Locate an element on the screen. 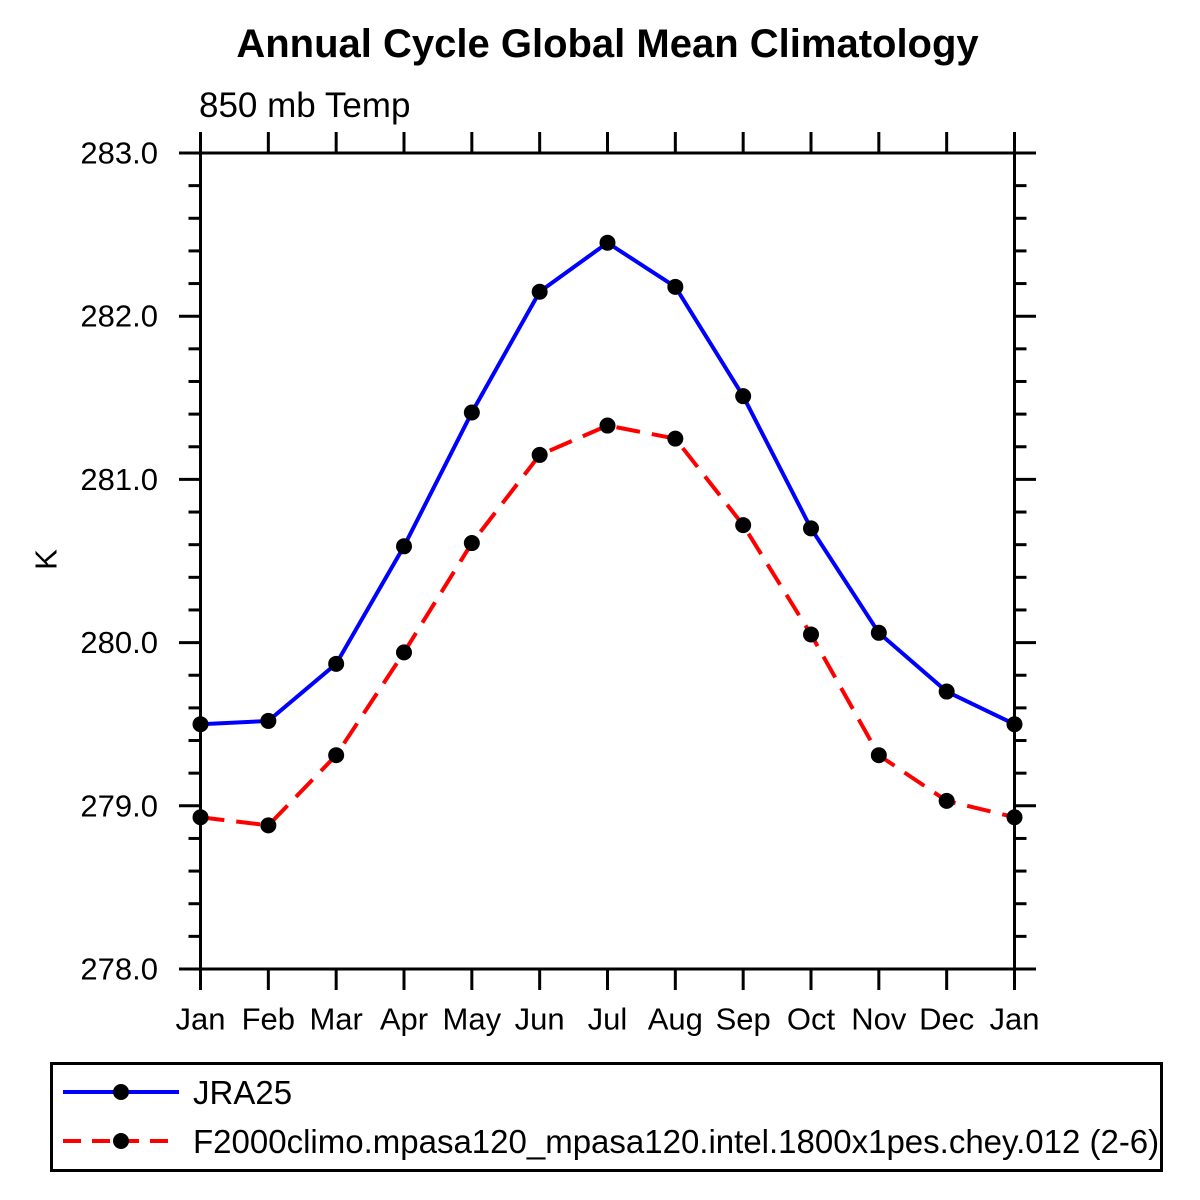 This screenshot has width=1200, height=1200. data-point-0-Mar is located at coordinates (336, 663).